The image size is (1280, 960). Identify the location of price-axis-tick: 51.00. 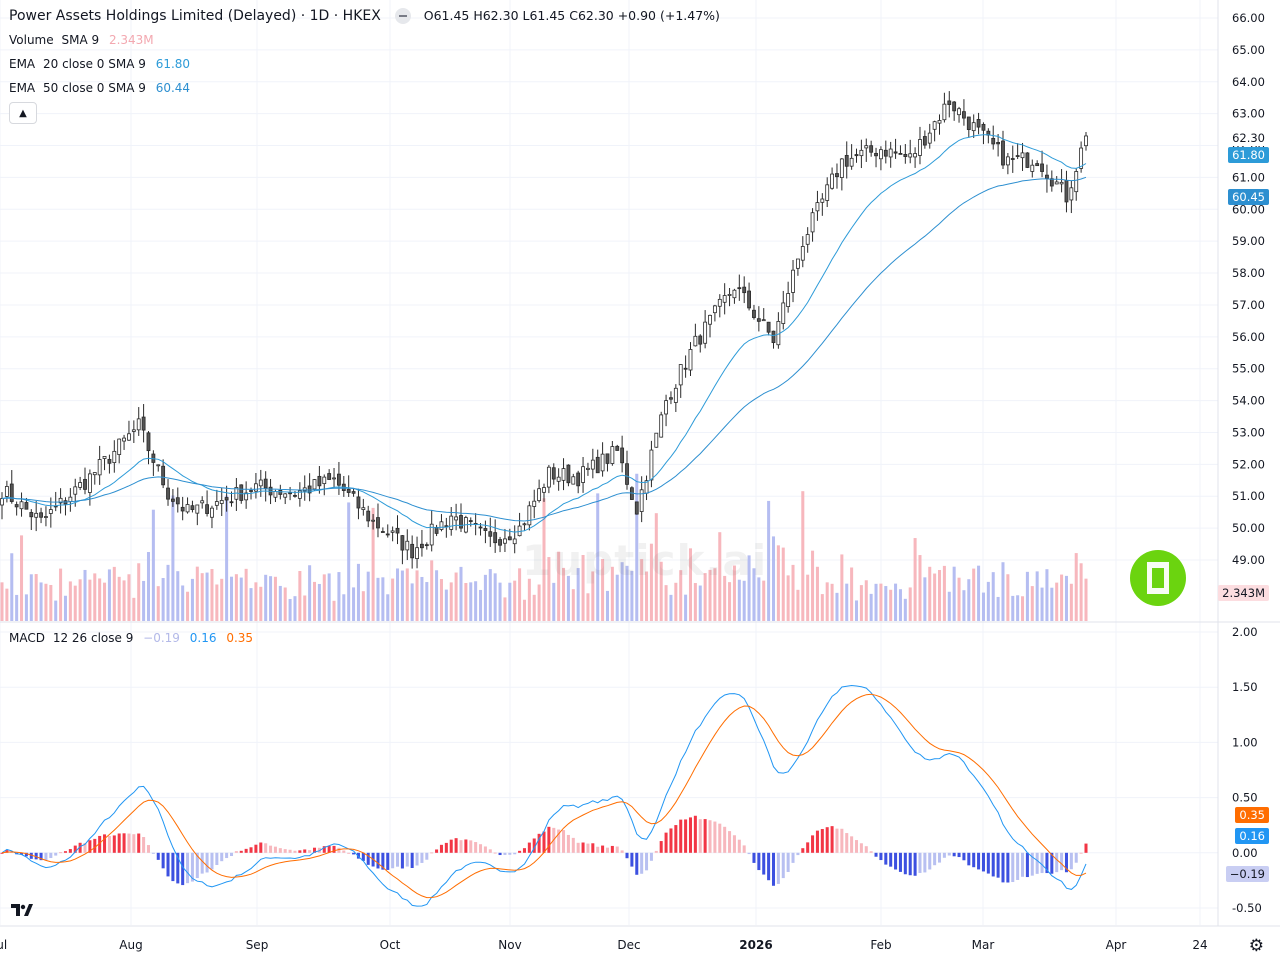
(1248, 496).